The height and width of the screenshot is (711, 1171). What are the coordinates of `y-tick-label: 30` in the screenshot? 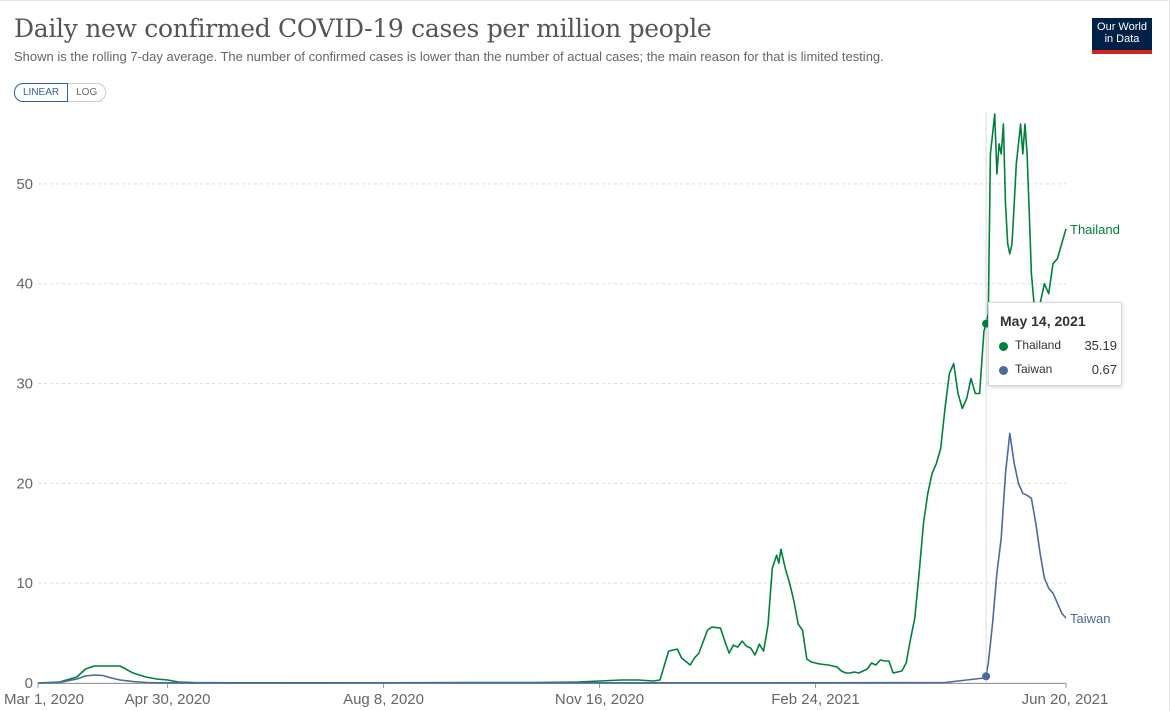 It's located at (24, 384).